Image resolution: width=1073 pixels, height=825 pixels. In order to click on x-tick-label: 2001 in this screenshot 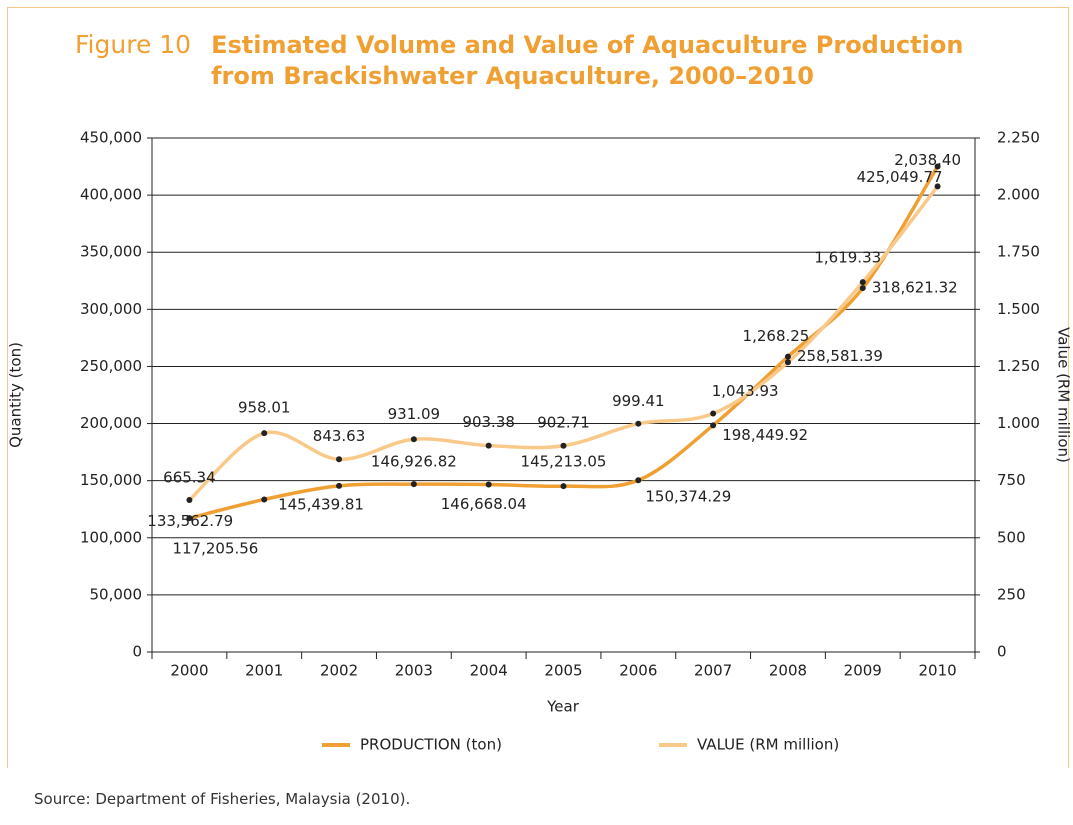, I will do `click(264, 671)`.